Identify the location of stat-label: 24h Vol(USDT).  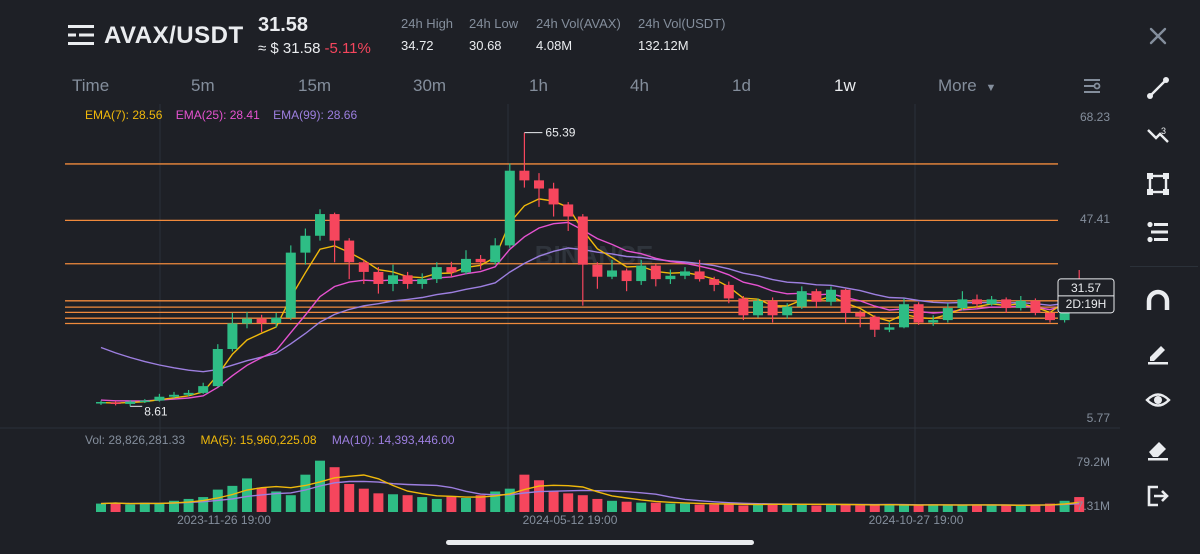
(682, 23).